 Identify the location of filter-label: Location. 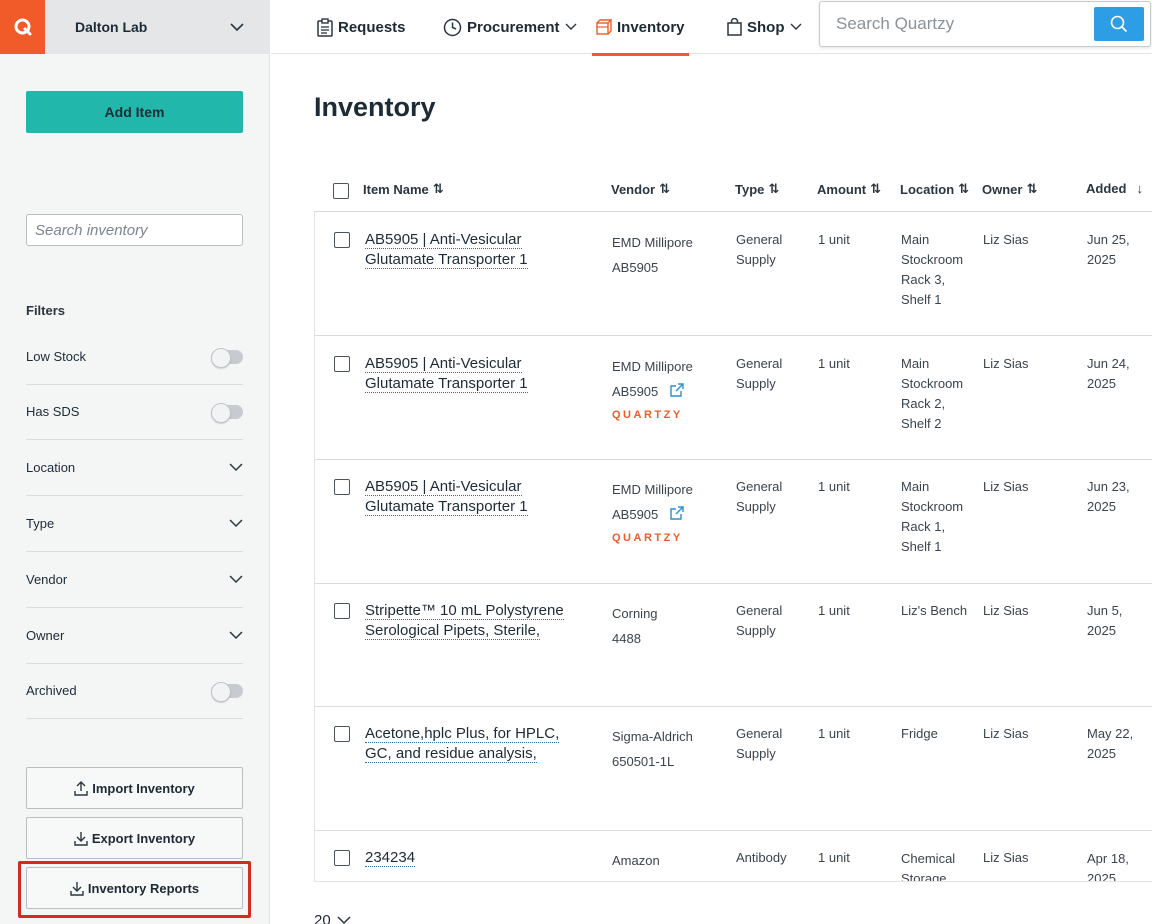
(51, 467).